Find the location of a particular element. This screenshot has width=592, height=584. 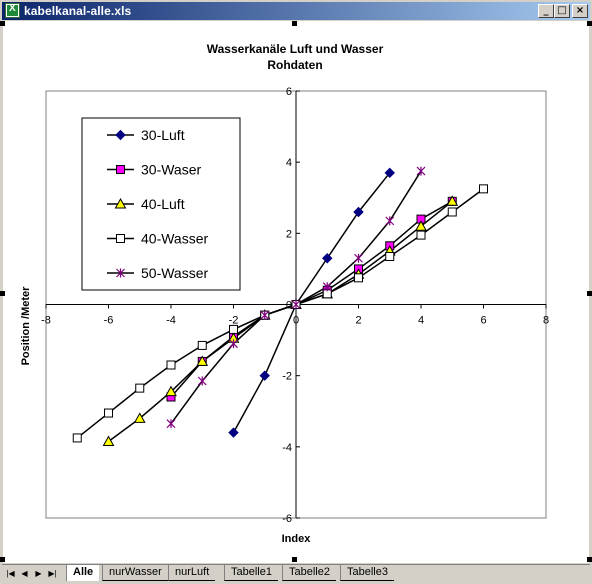

title-bar: kabelkanal-alle.xls _ □ × is located at coordinates (296, 11).